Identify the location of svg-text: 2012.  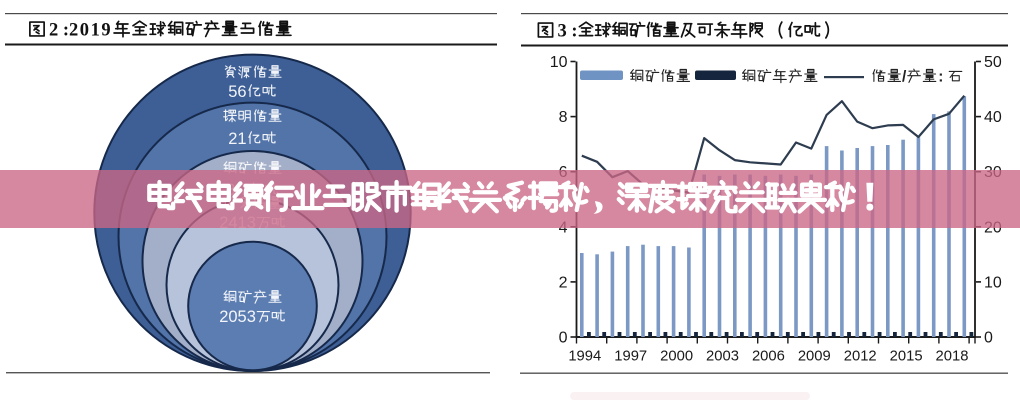
(860, 356).